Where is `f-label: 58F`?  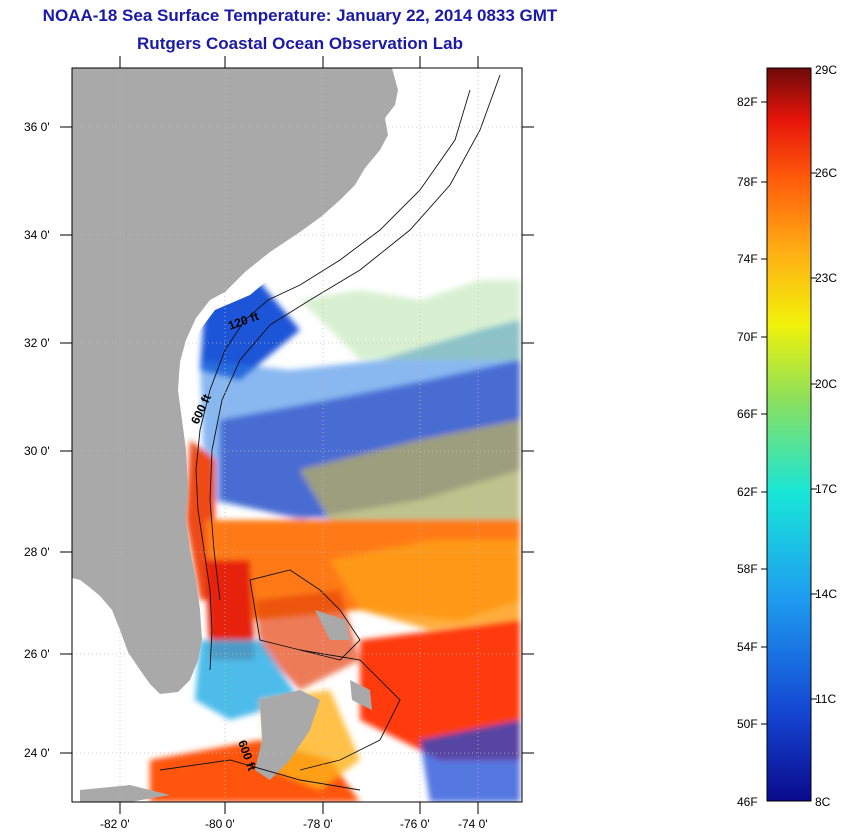
f-label: 58F is located at coordinates (747, 569).